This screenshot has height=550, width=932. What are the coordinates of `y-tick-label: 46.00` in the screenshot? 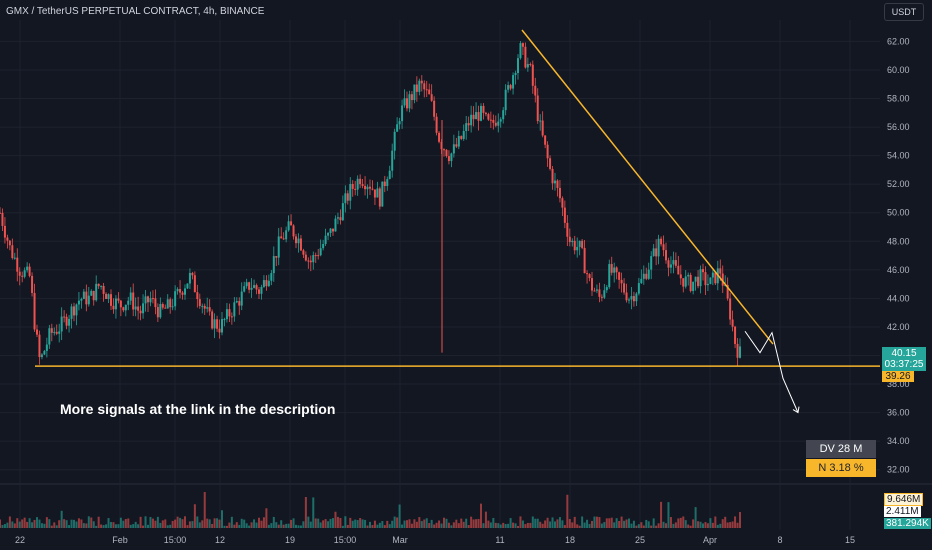 It's located at (898, 270).